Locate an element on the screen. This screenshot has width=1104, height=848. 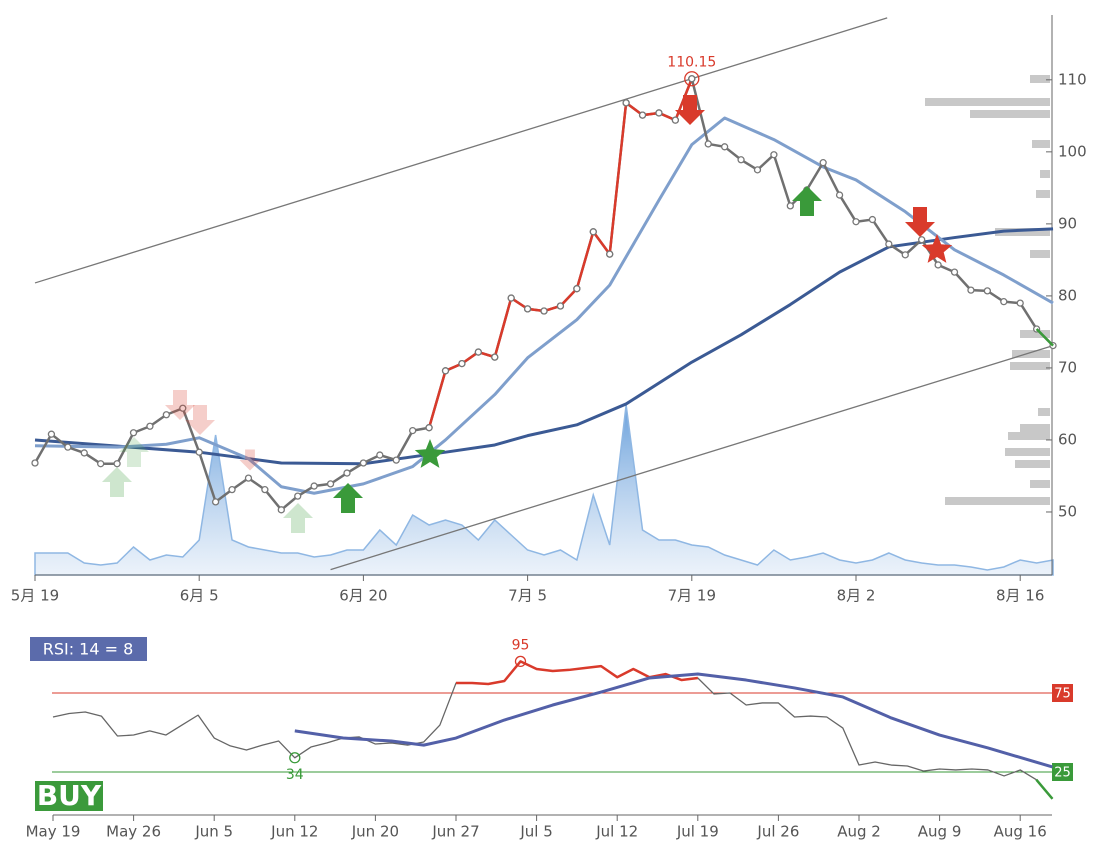
annotation-label: 95 is located at coordinates (521, 645).